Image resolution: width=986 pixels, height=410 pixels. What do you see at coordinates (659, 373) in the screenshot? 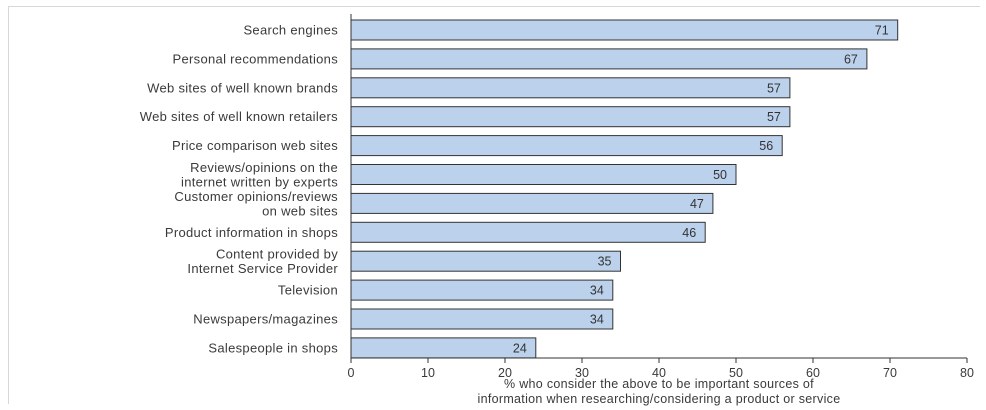
I see `x-tick-label-4: 40` at bounding box center [659, 373].